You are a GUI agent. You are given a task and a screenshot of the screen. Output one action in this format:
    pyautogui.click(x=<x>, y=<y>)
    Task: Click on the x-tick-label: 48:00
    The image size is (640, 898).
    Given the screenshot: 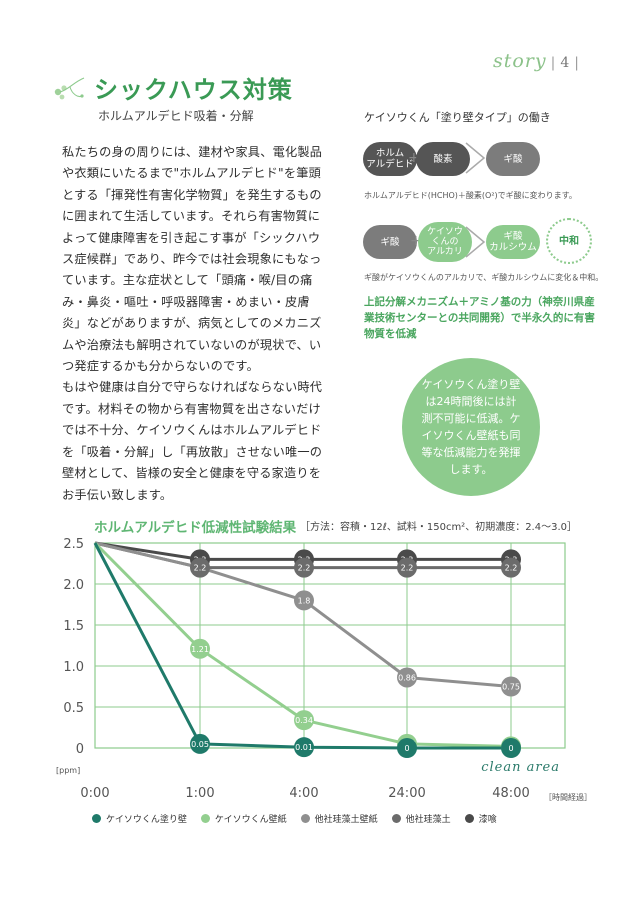 What is the action you would take?
    pyautogui.click(x=510, y=793)
    